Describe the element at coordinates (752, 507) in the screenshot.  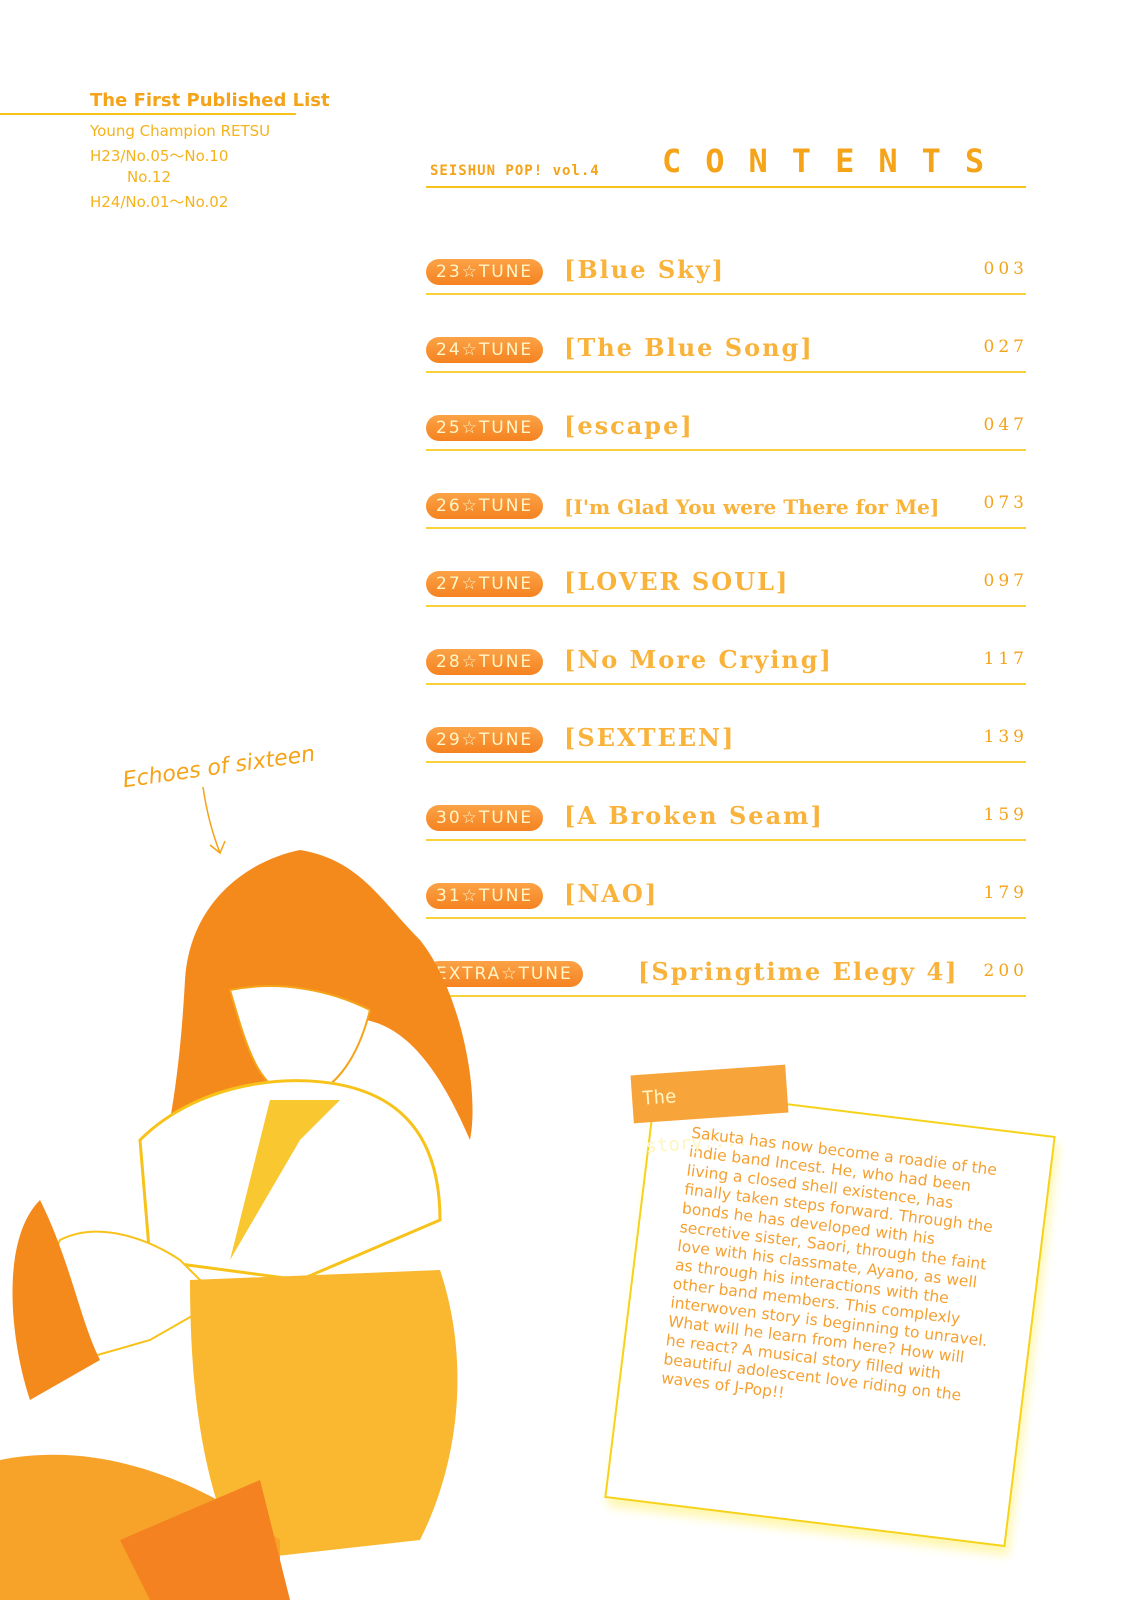
I see `chapter-title: [I'm Glad You were There for Me]` at that location.